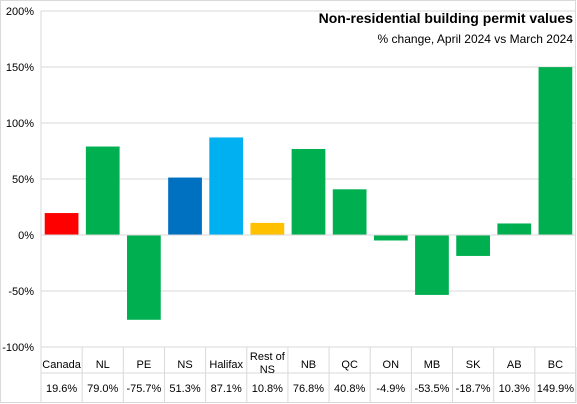  Describe the element at coordinates (144, 365) in the screenshot. I see `category-label: PE` at that location.